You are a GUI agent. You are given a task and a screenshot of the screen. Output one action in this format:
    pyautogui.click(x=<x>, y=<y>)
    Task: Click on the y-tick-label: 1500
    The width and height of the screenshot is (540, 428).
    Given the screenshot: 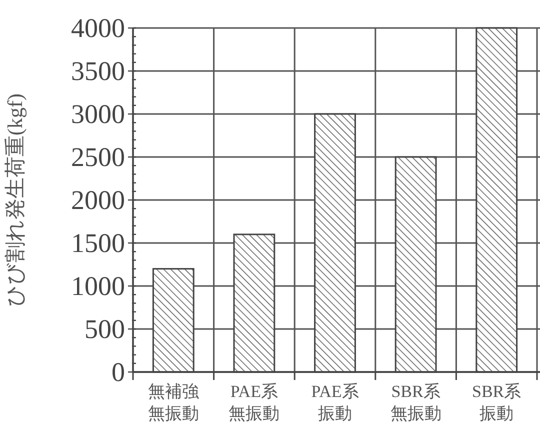 What is the action you would take?
    pyautogui.click(x=98, y=243)
    